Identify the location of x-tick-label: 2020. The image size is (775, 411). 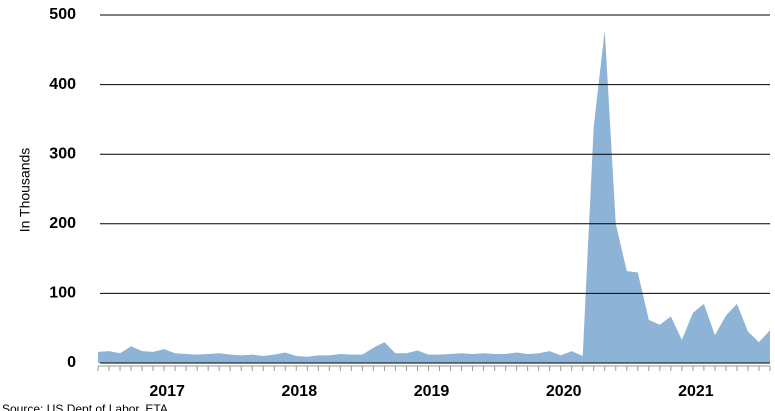
(564, 391).